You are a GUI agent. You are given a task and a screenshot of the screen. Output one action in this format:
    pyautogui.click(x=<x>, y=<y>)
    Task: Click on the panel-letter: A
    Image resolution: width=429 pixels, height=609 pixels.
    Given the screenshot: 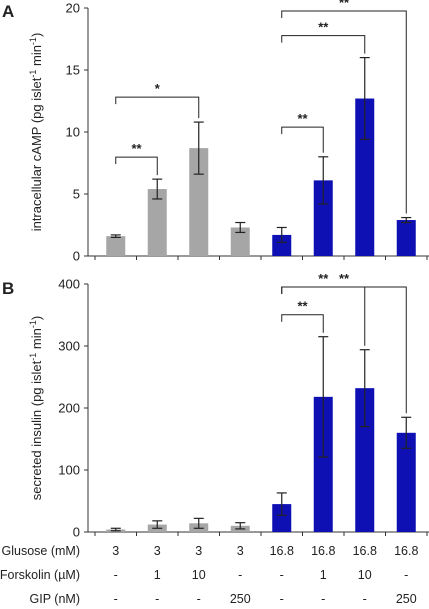 What is the action you would take?
    pyautogui.click(x=8, y=11)
    